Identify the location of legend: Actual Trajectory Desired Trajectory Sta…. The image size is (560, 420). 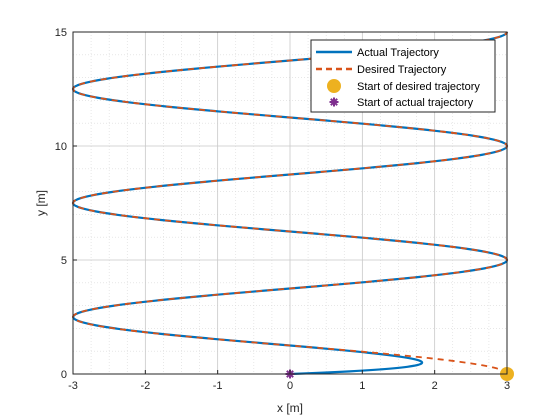
(403, 76).